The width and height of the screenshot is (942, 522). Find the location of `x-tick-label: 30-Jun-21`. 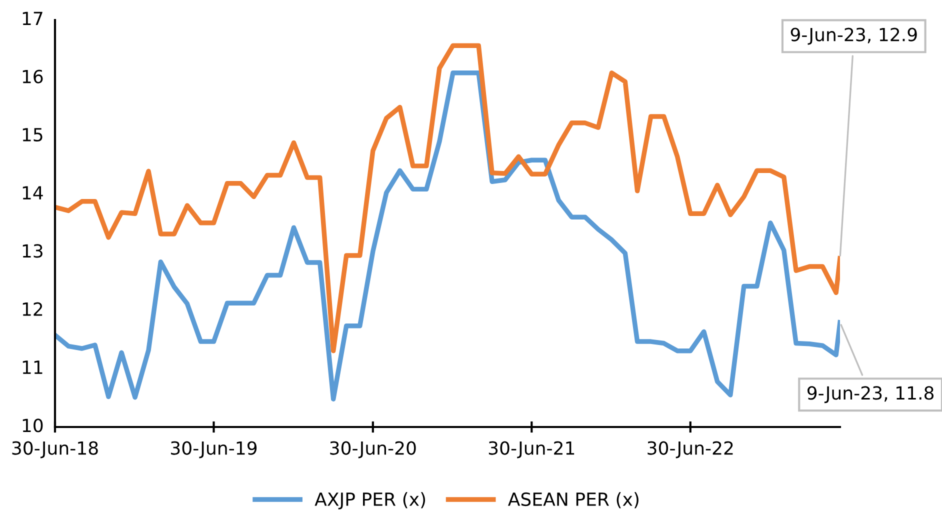

x-tick-label: 30-Jun-21 is located at coordinates (531, 449).